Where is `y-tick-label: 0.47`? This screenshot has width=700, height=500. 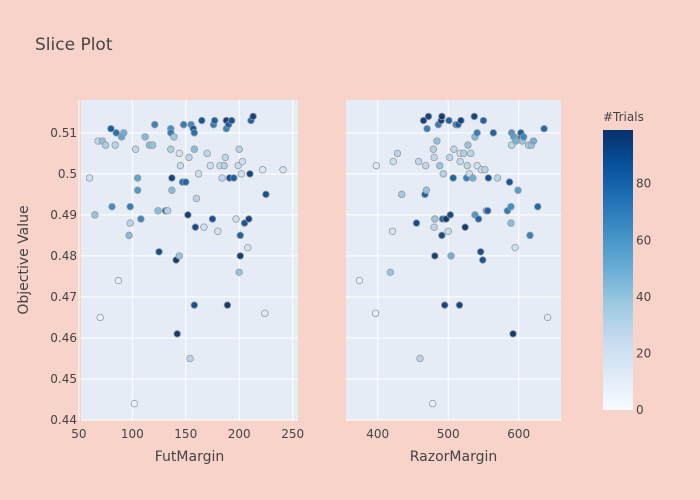
y-tick-label: 0.47 is located at coordinates (63, 297).